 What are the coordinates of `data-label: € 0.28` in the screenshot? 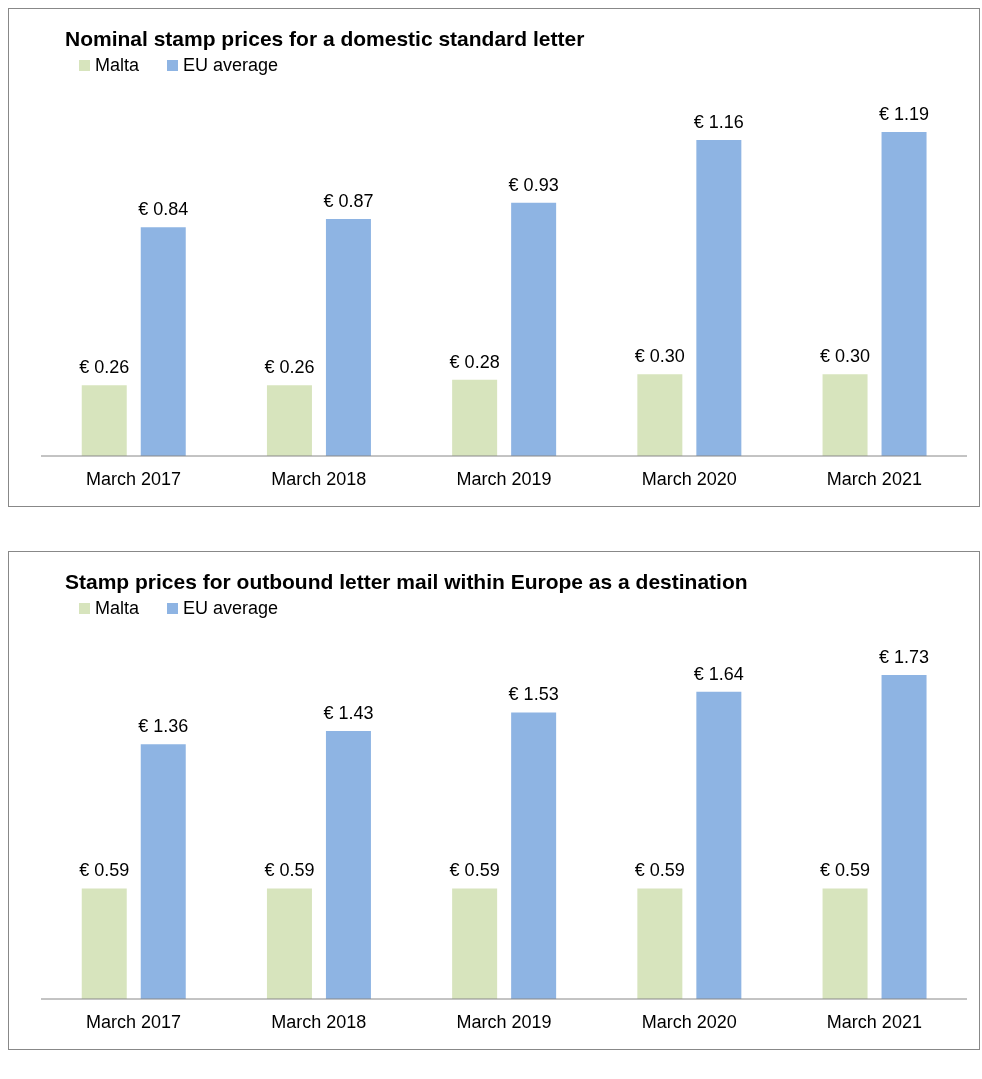 It's located at (474, 361).